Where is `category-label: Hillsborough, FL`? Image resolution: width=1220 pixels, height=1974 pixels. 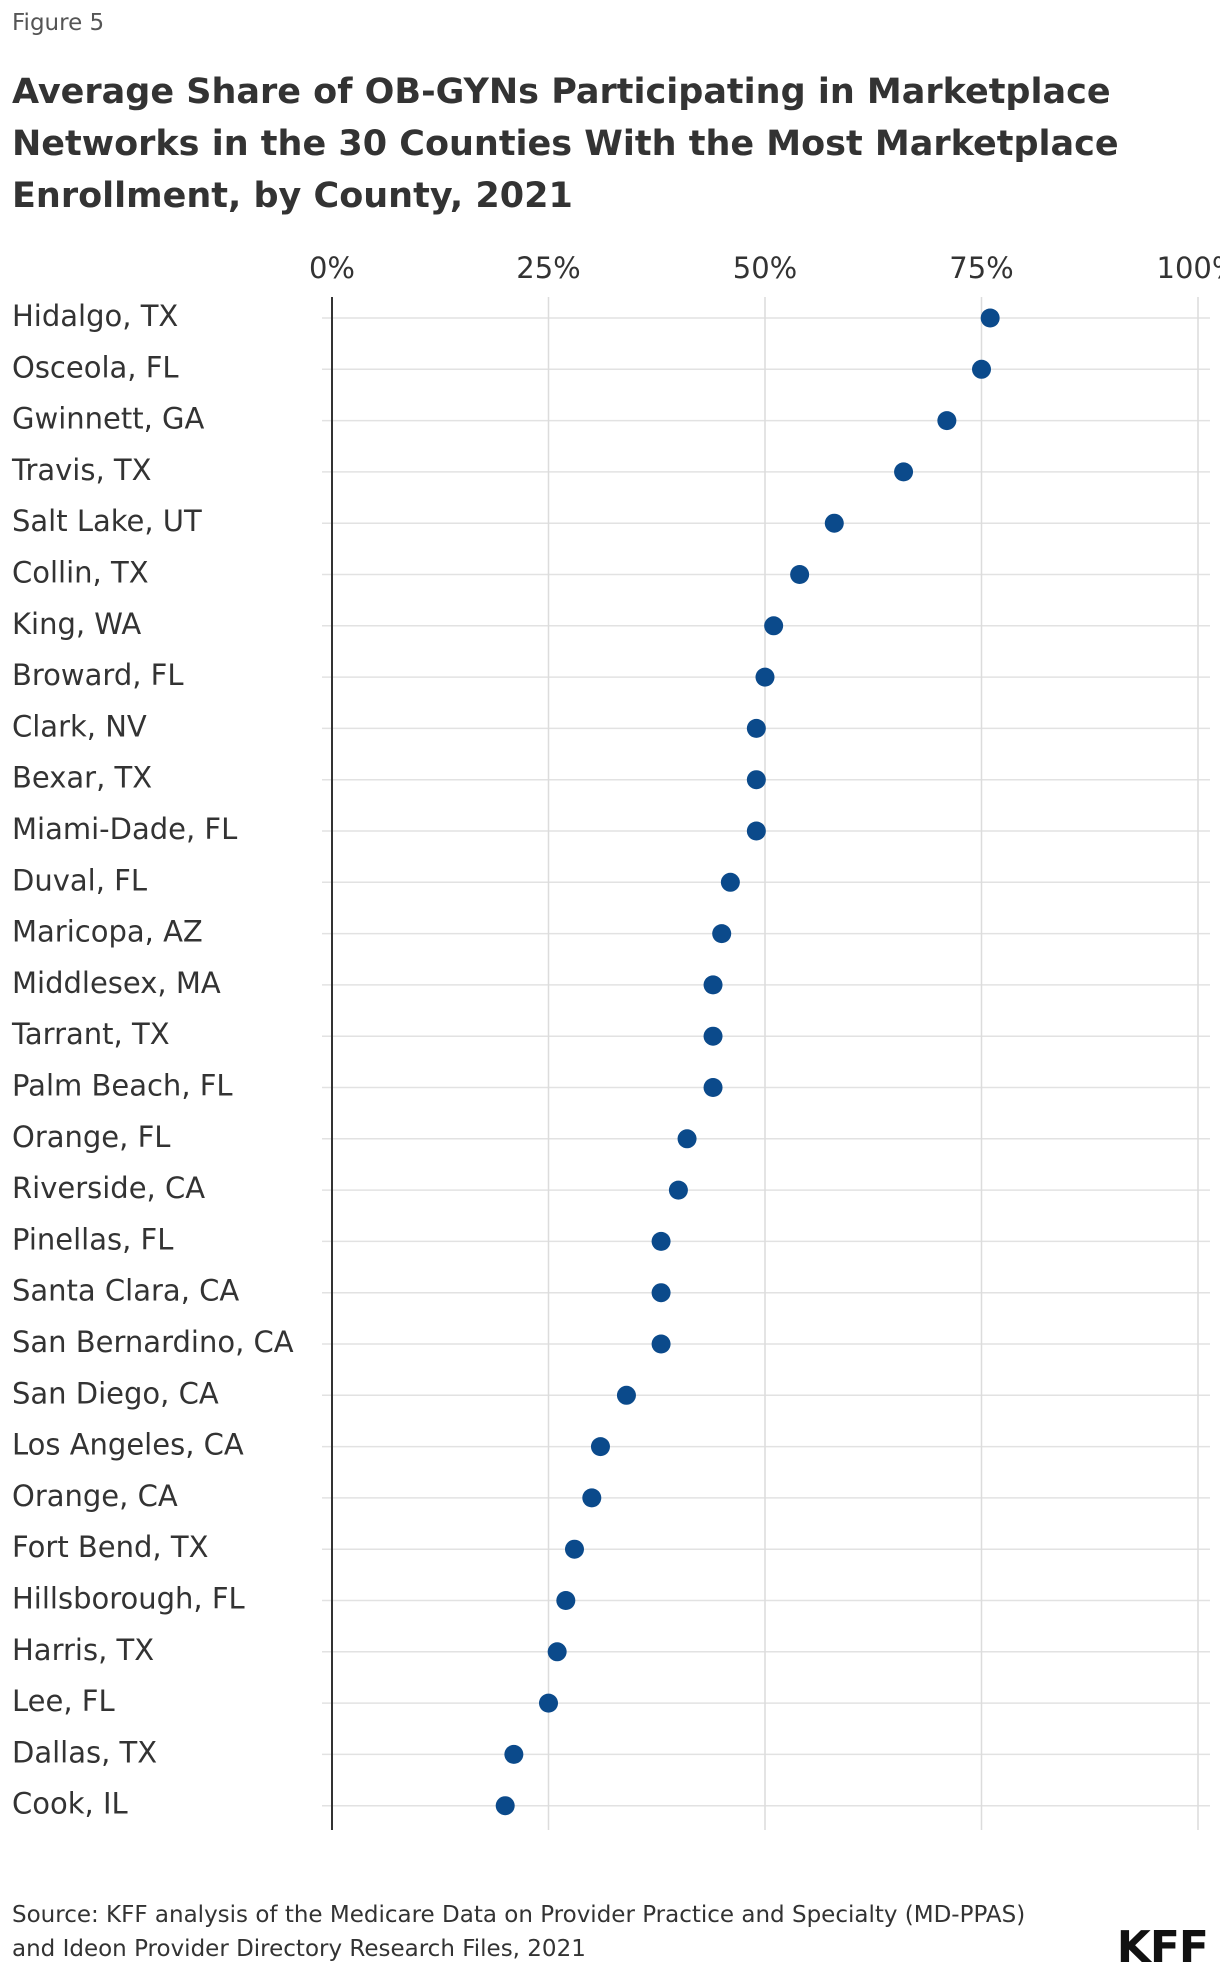
category-label: Hillsborough, FL is located at coordinates (128, 1599).